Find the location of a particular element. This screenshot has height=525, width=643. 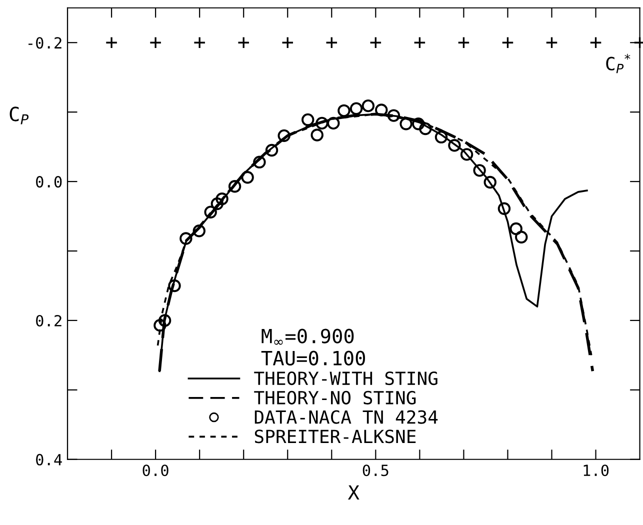

legend-label: THEORY-NO STING is located at coordinates (335, 397).